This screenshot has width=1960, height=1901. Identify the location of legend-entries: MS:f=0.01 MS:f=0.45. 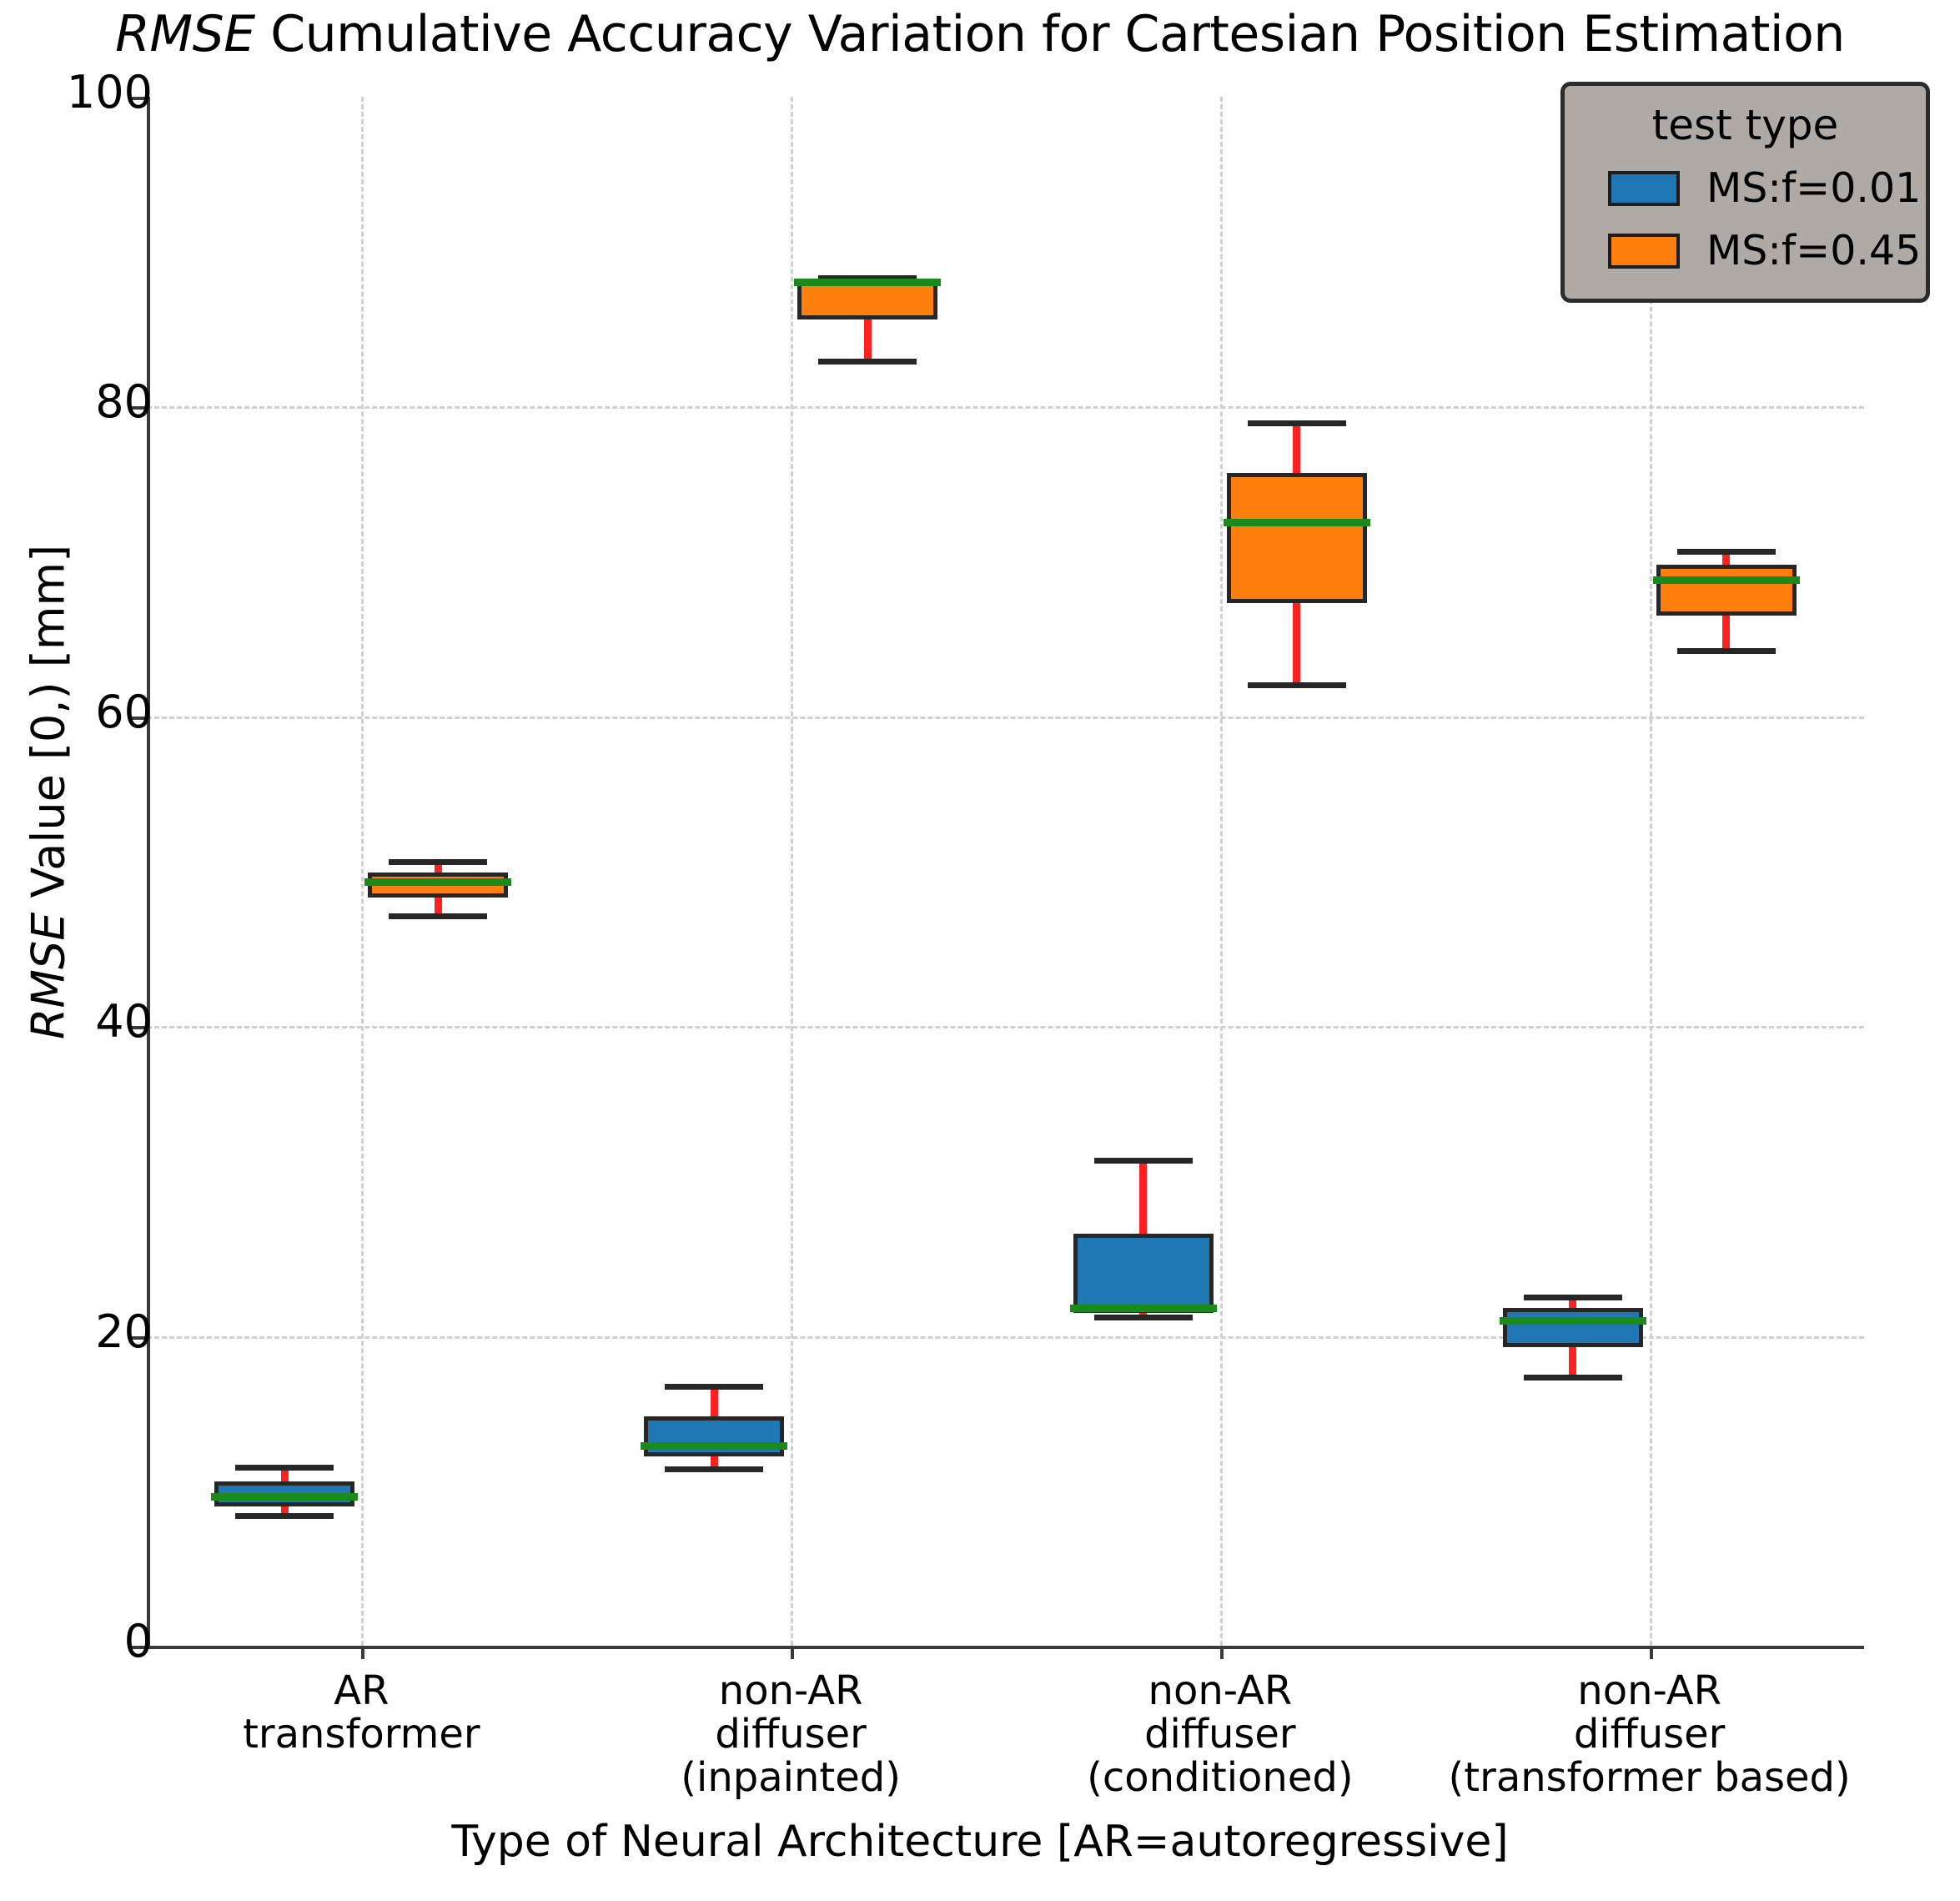
(1746, 219).